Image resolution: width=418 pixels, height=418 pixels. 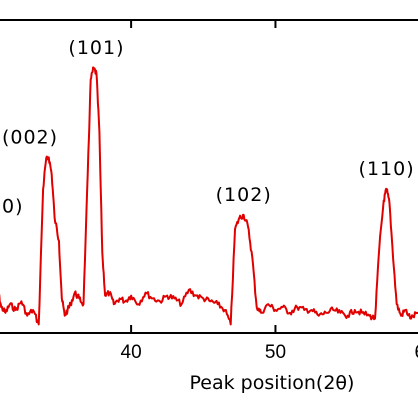 I want to click on peak-label: (101), so click(x=96, y=48).